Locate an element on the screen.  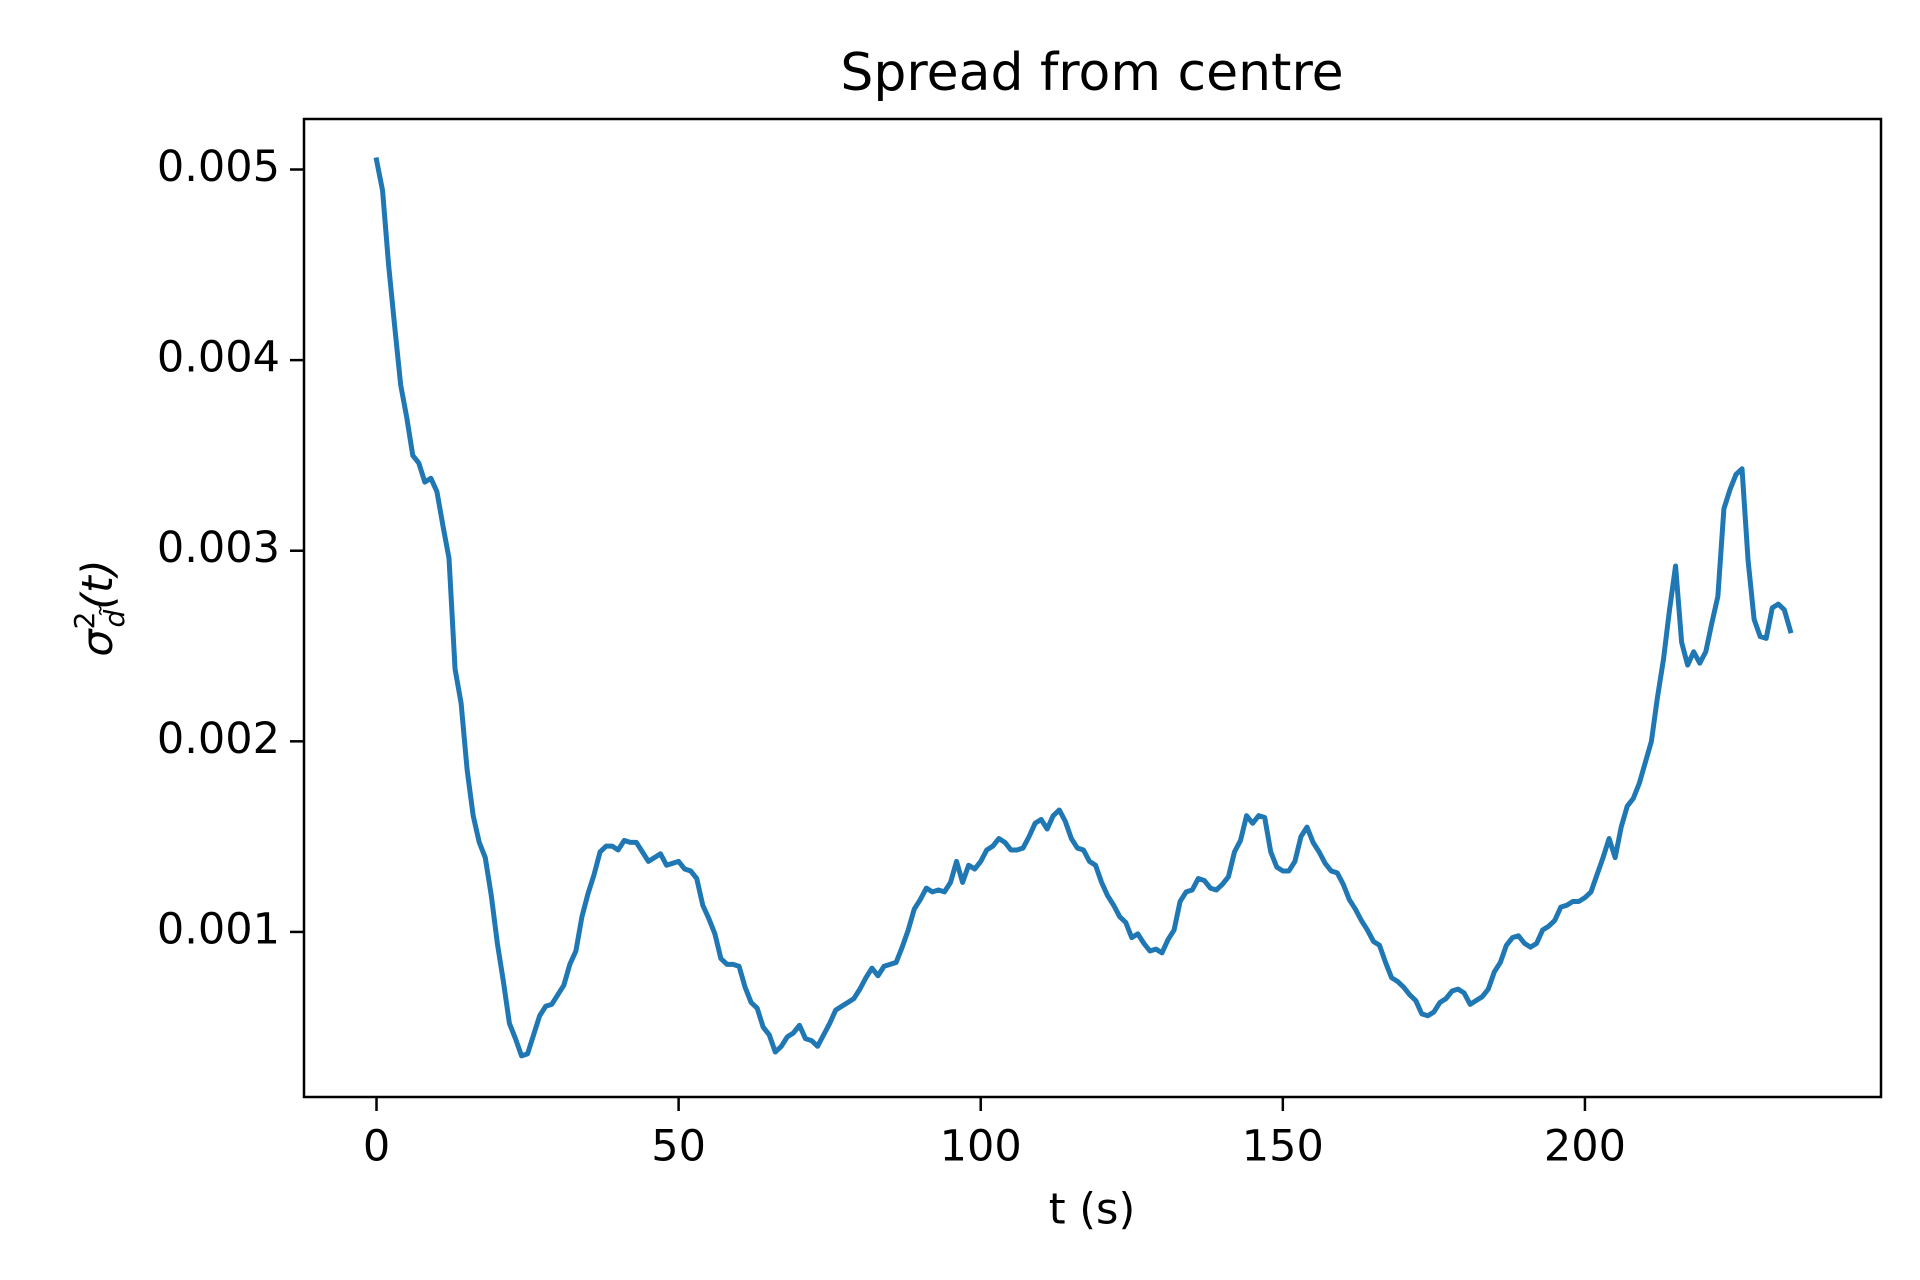
y-axis-label: σ2d̃(t) is located at coordinates (99, 607).